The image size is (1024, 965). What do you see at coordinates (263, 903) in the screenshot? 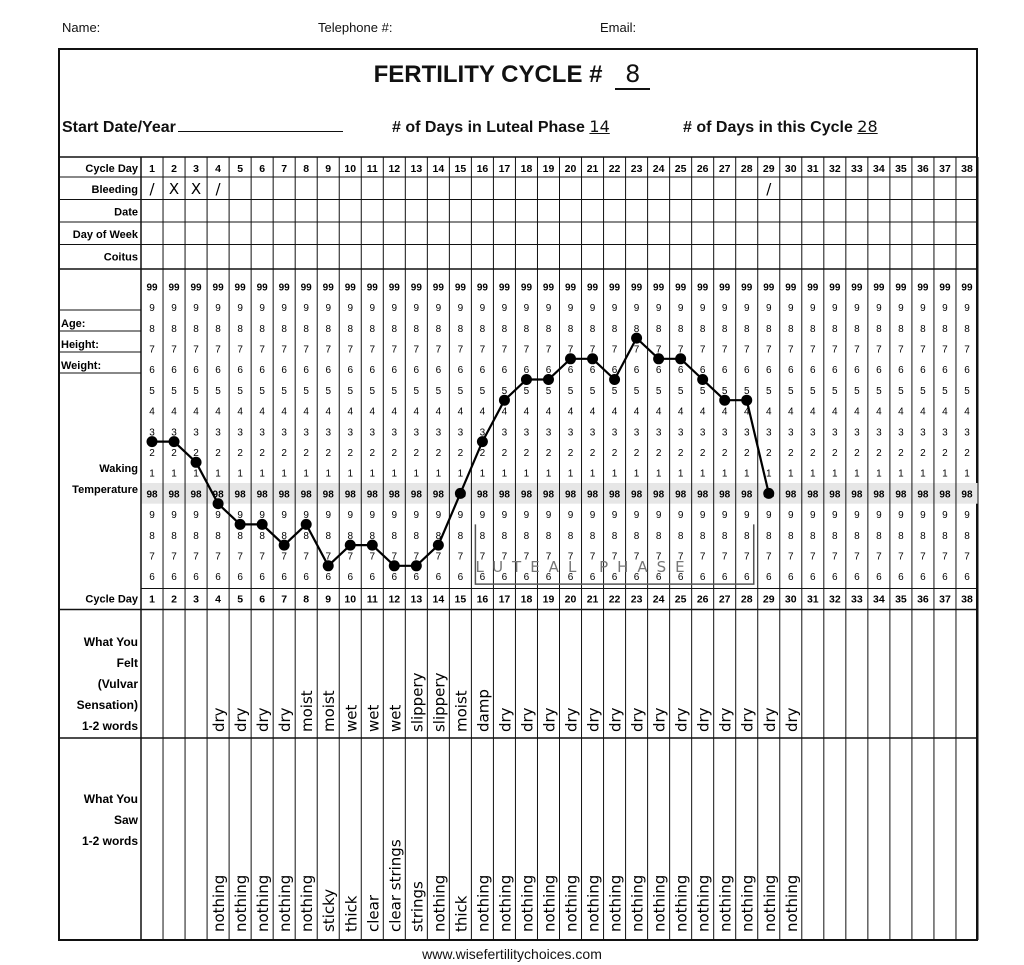
I see `saw-entry: nothing` at bounding box center [263, 903].